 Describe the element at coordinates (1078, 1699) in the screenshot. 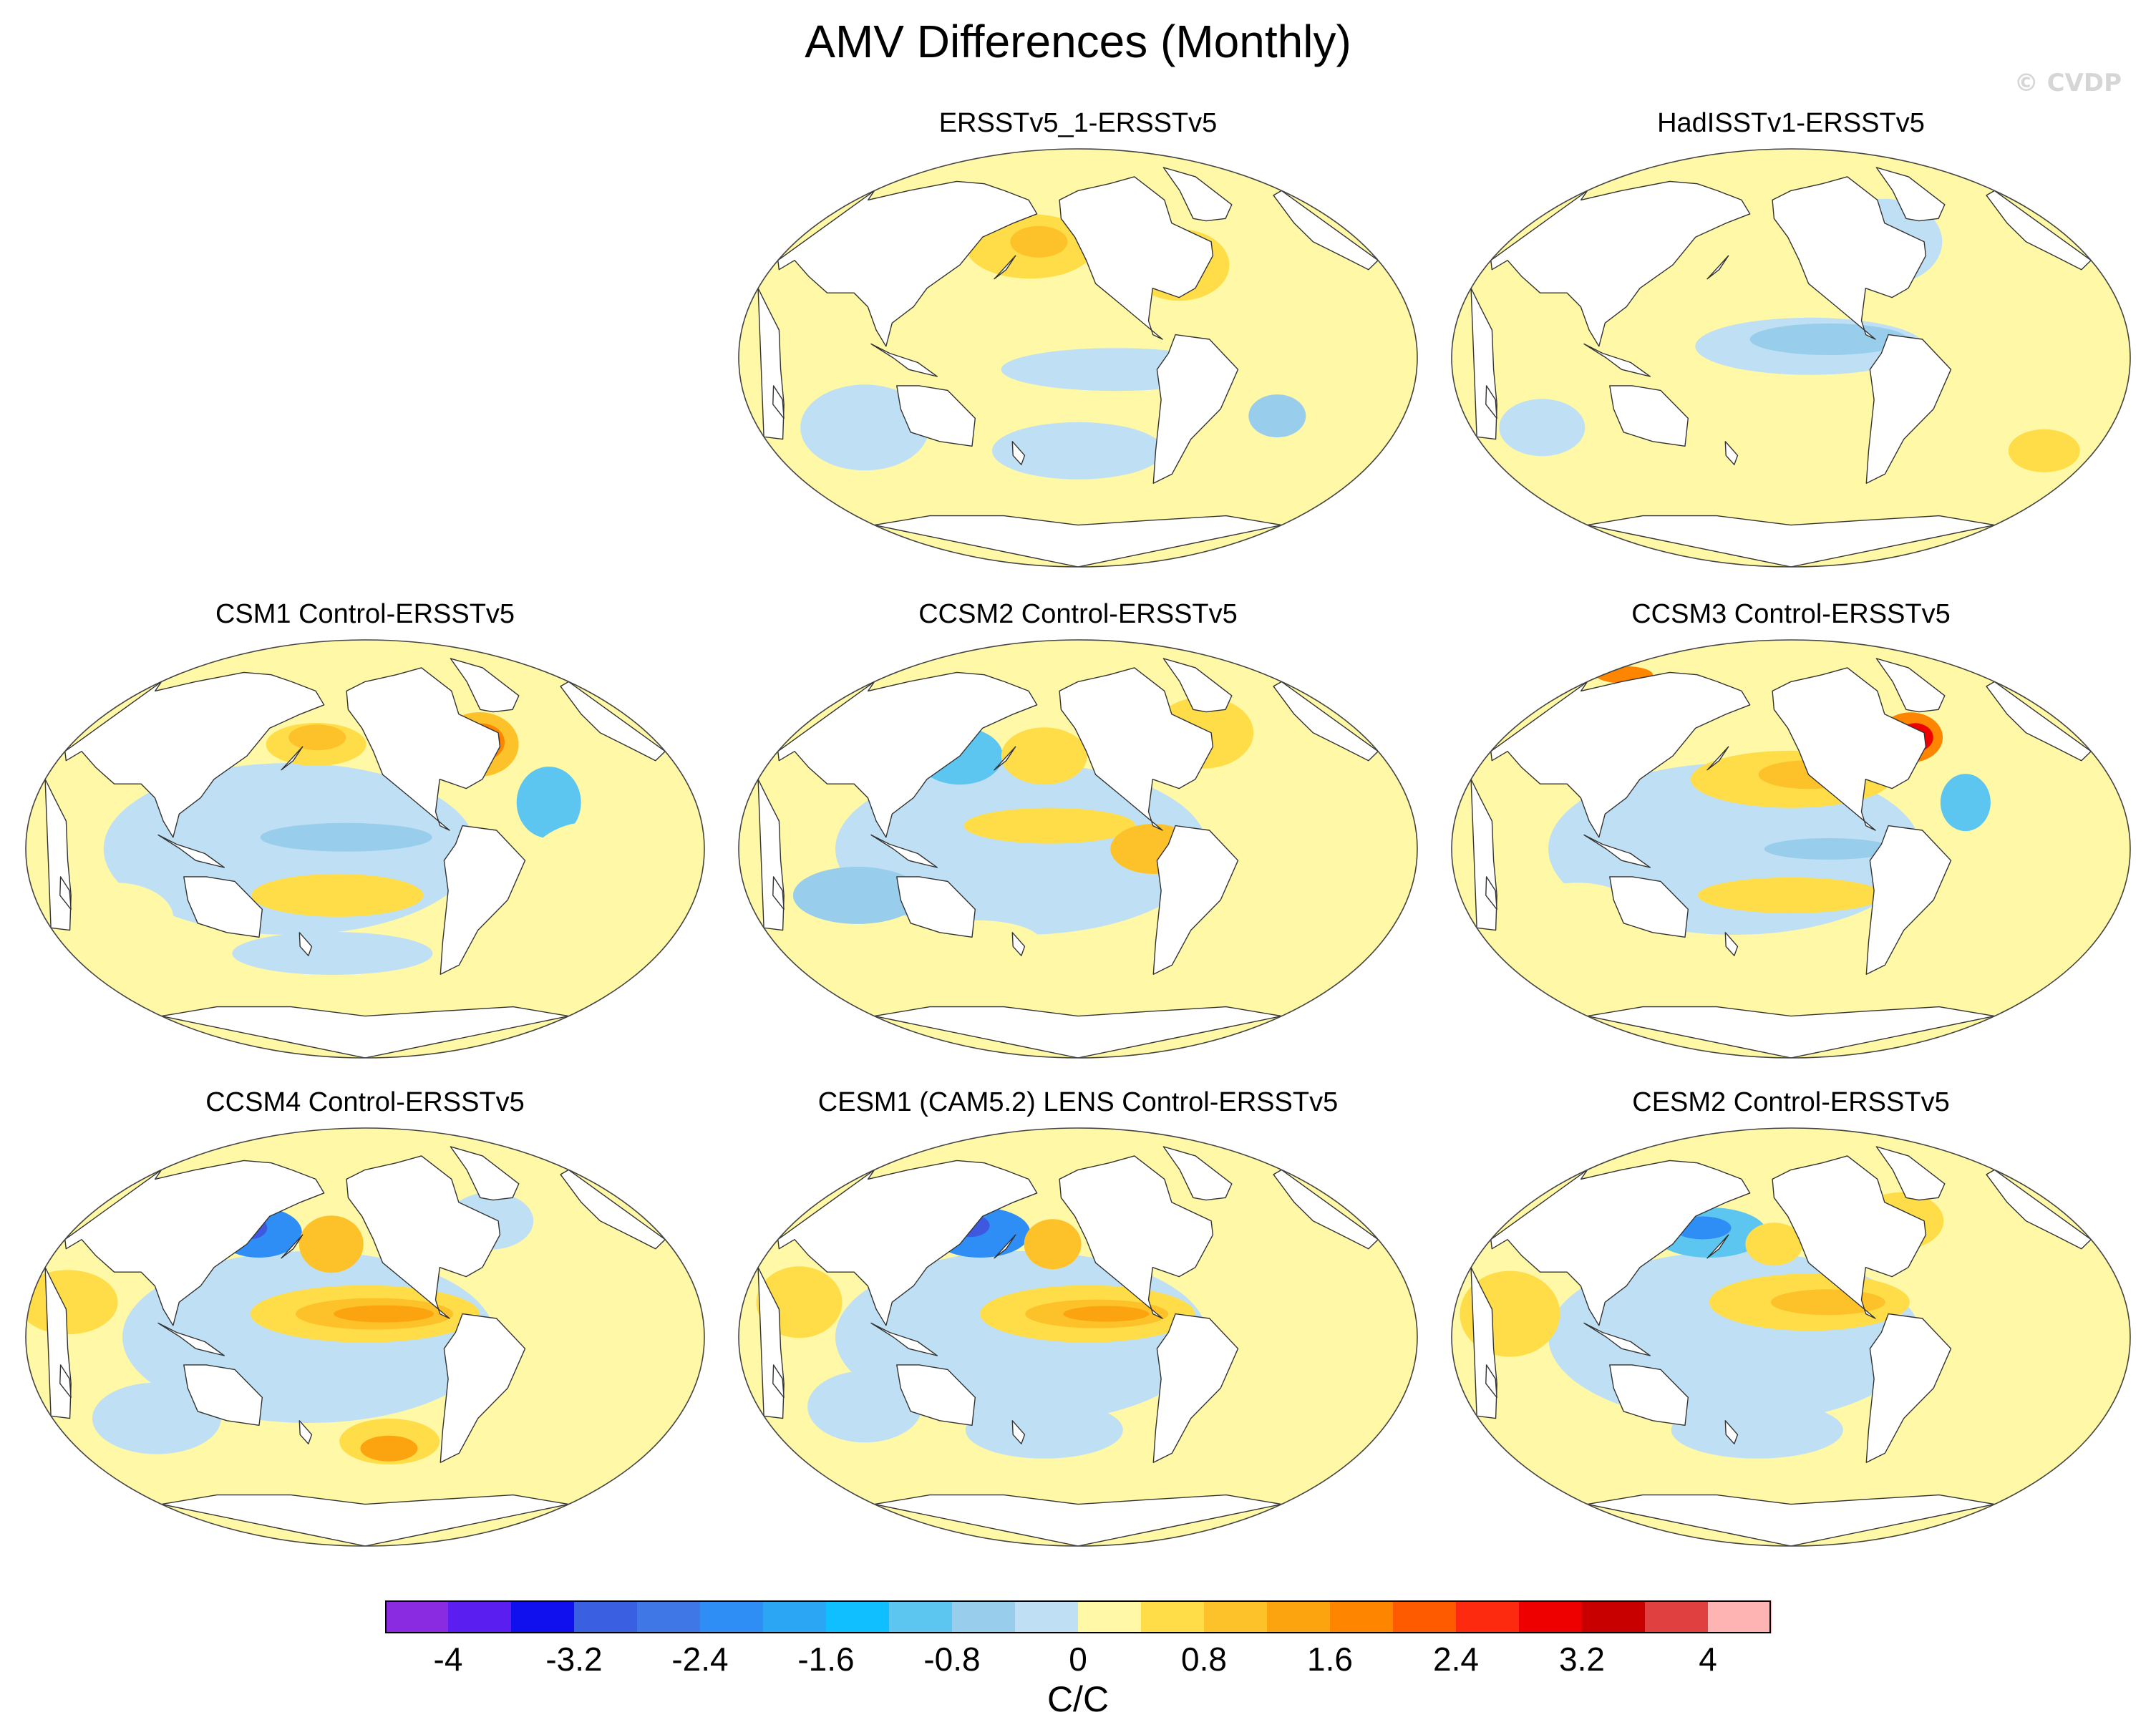

I see `colorbar-unit: C/C` at that location.